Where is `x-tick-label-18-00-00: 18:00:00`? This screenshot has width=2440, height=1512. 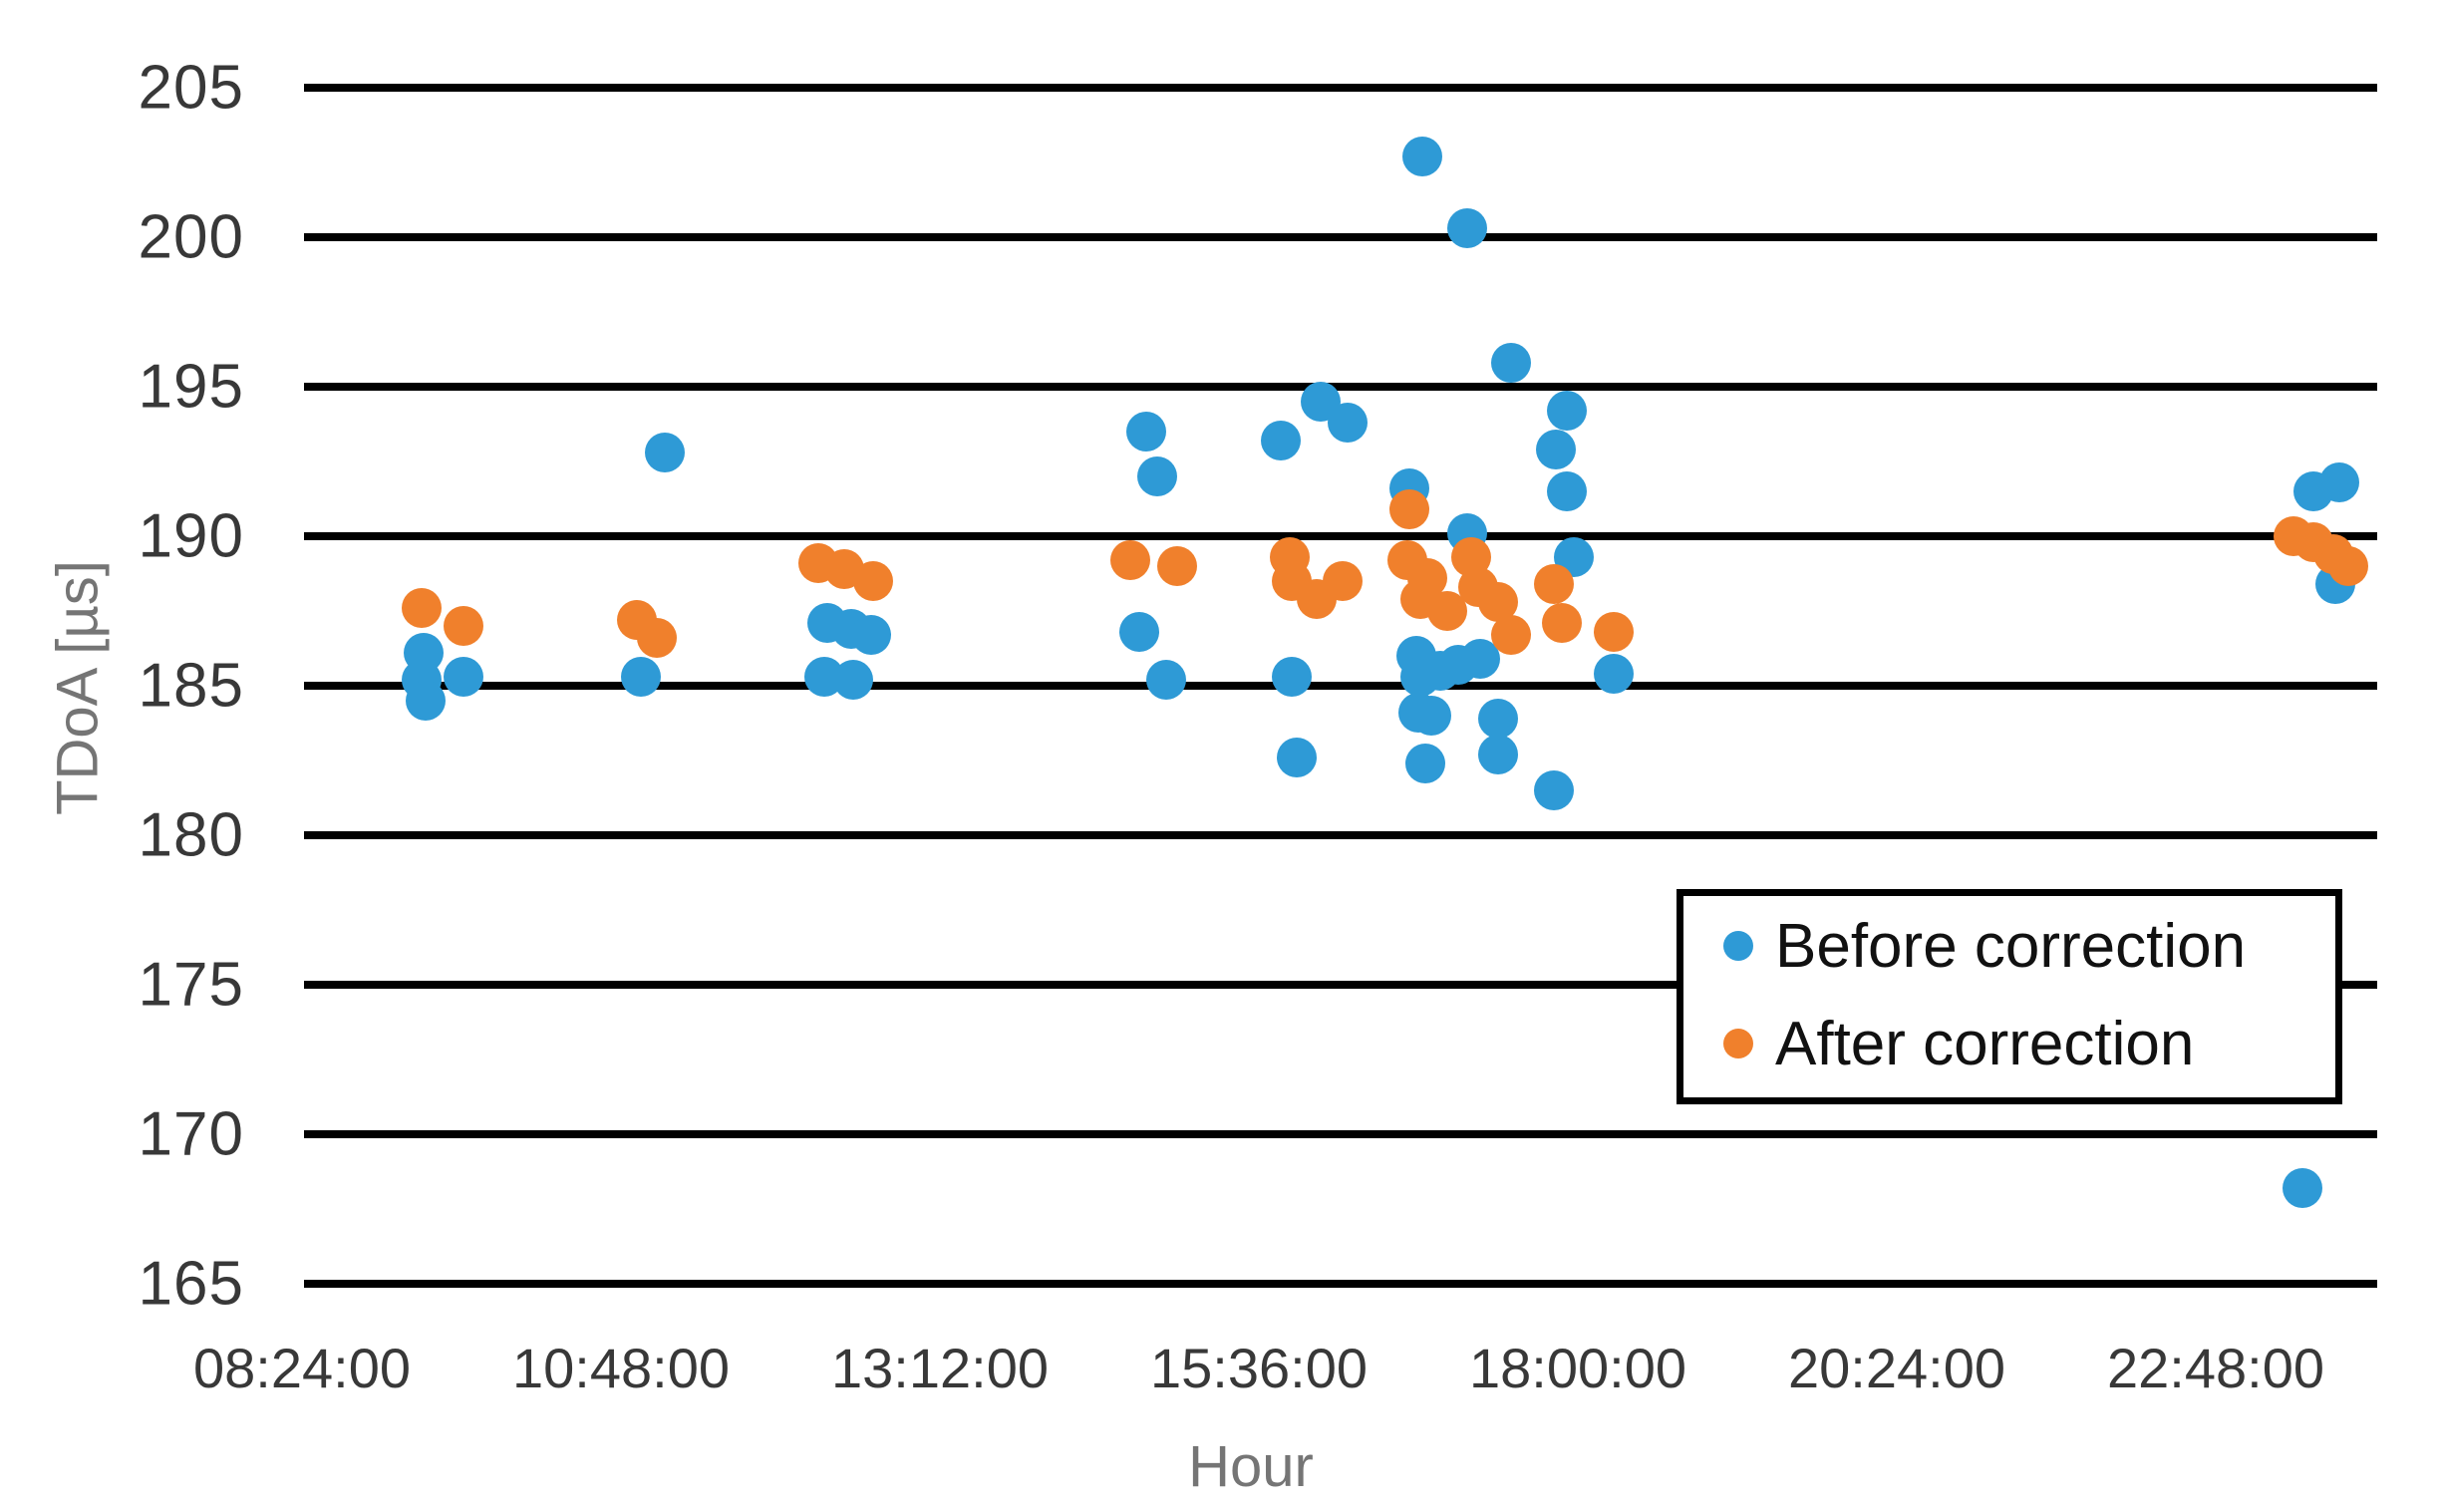
x-tick-label-18-00-00: 18:00:00 is located at coordinates (1577, 1368).